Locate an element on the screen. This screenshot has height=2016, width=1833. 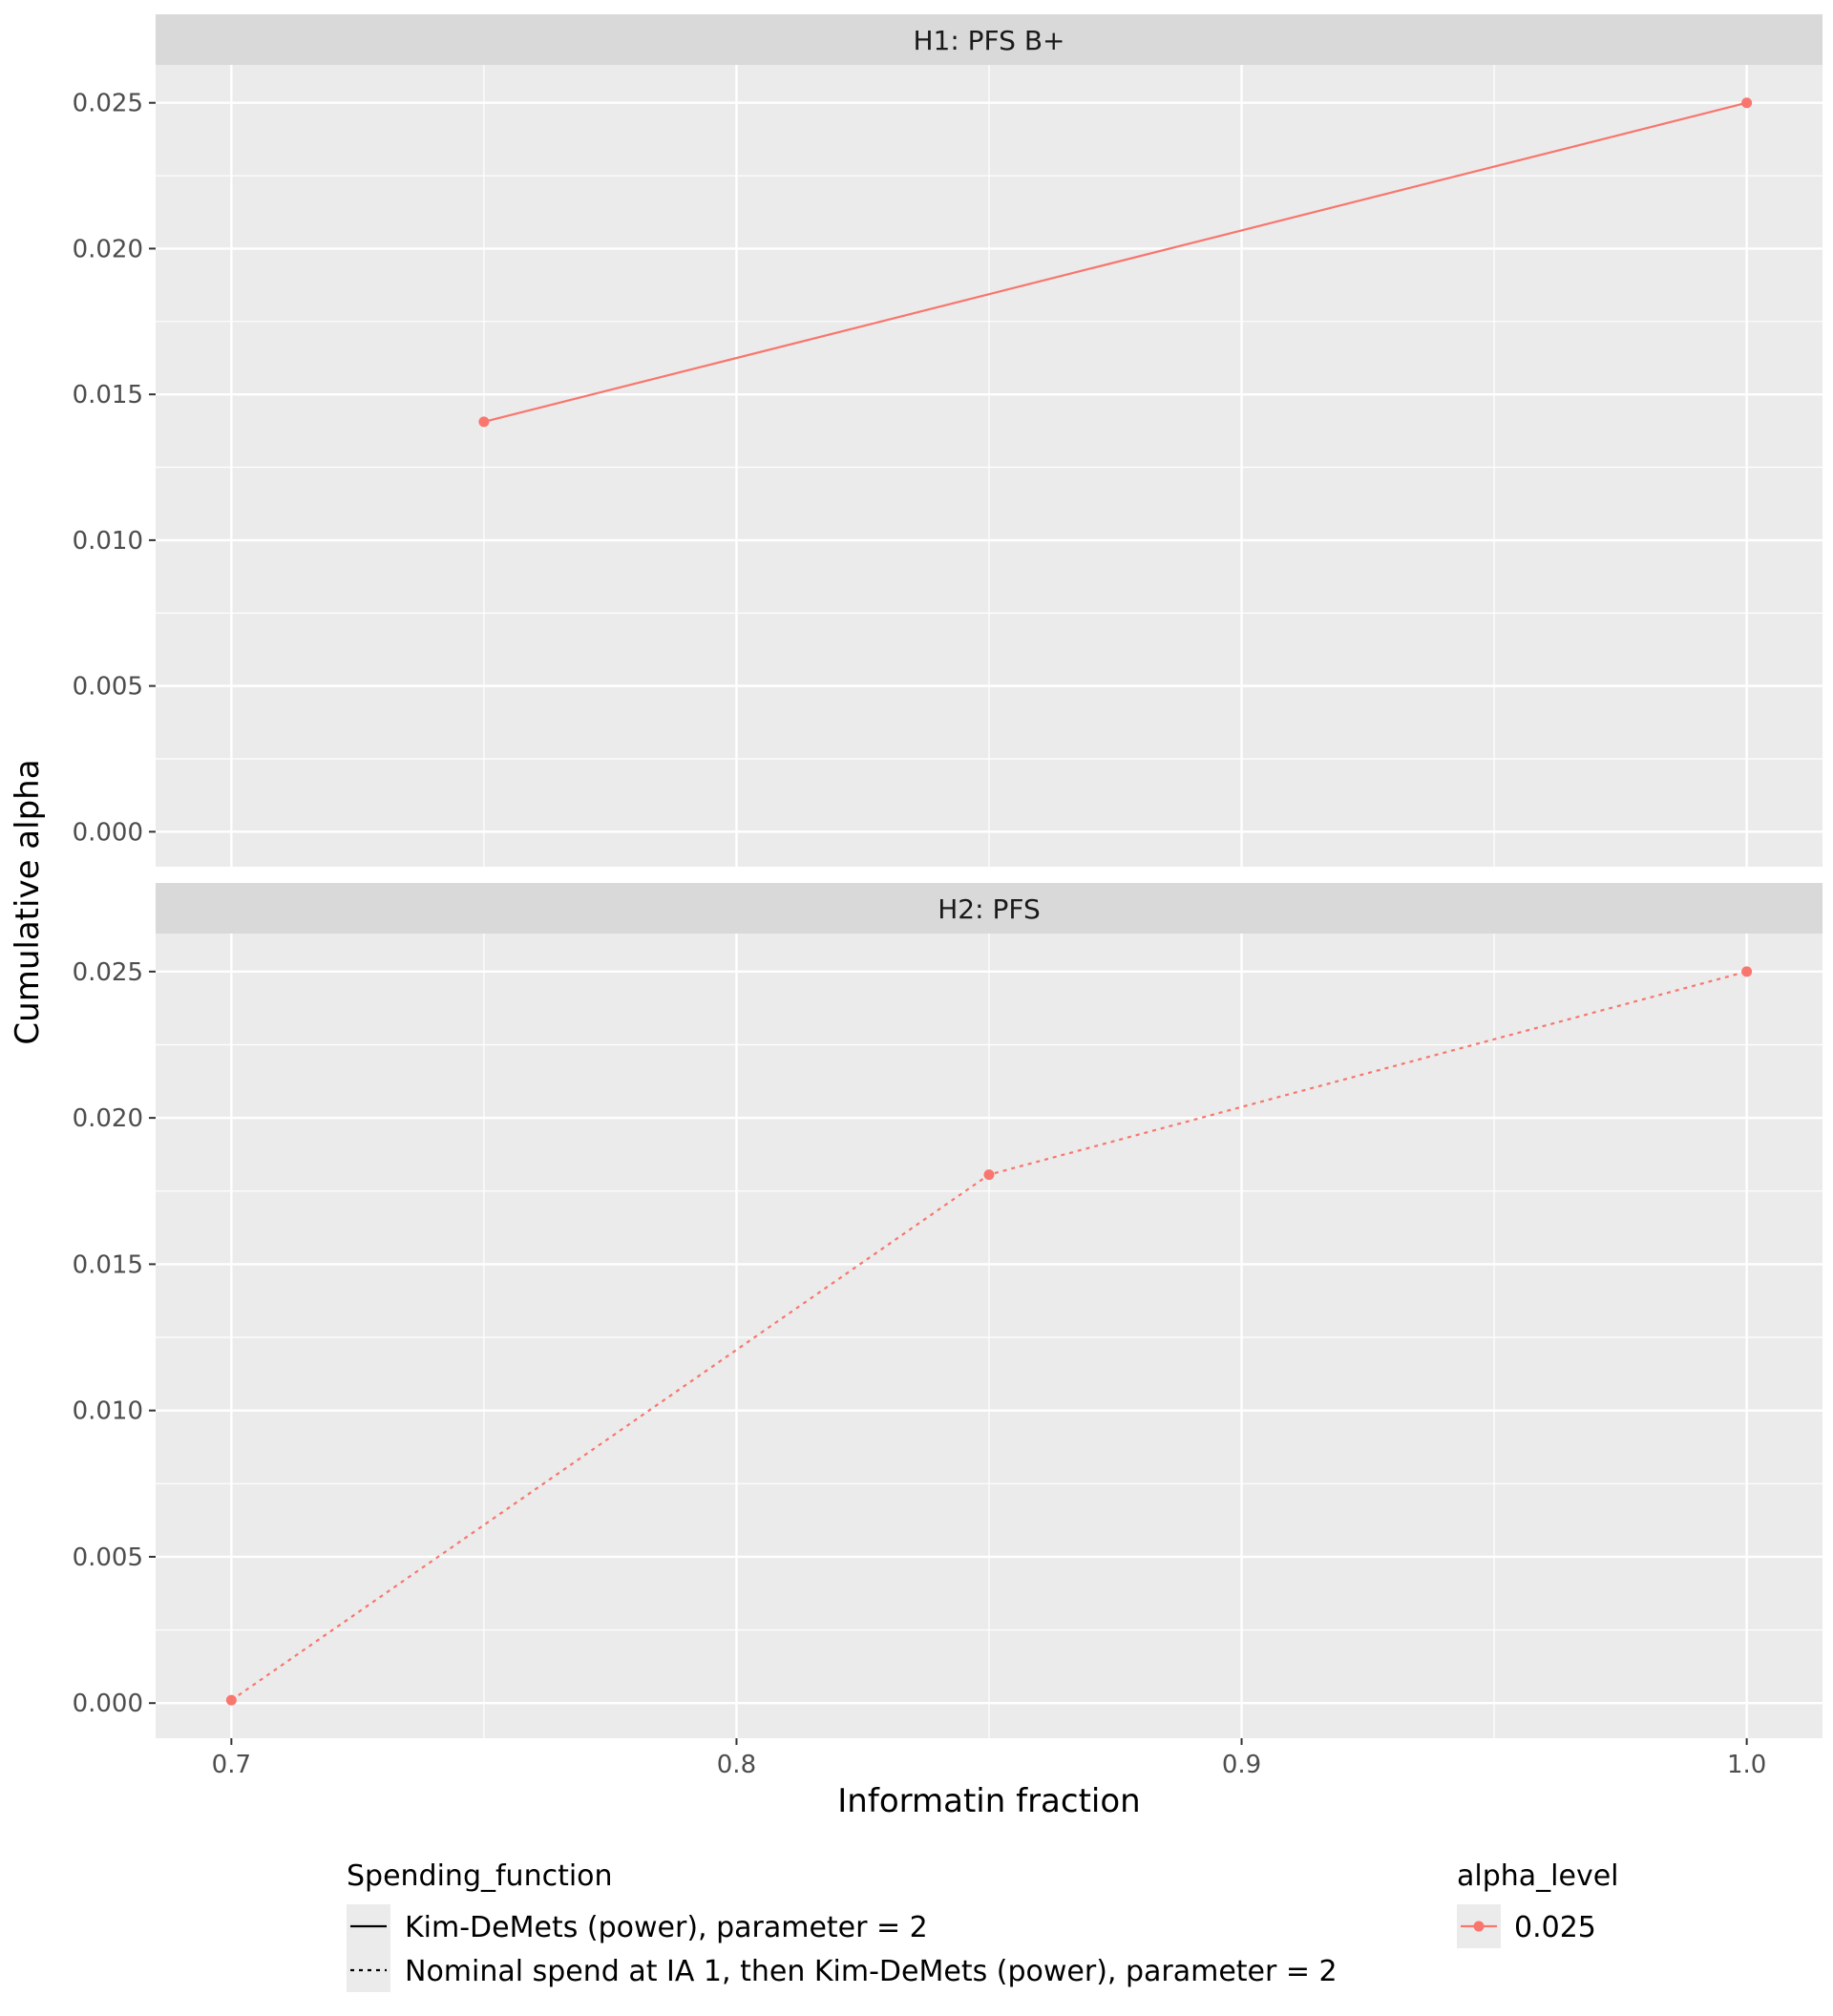
series-line is located at coordinates (1115, 262).